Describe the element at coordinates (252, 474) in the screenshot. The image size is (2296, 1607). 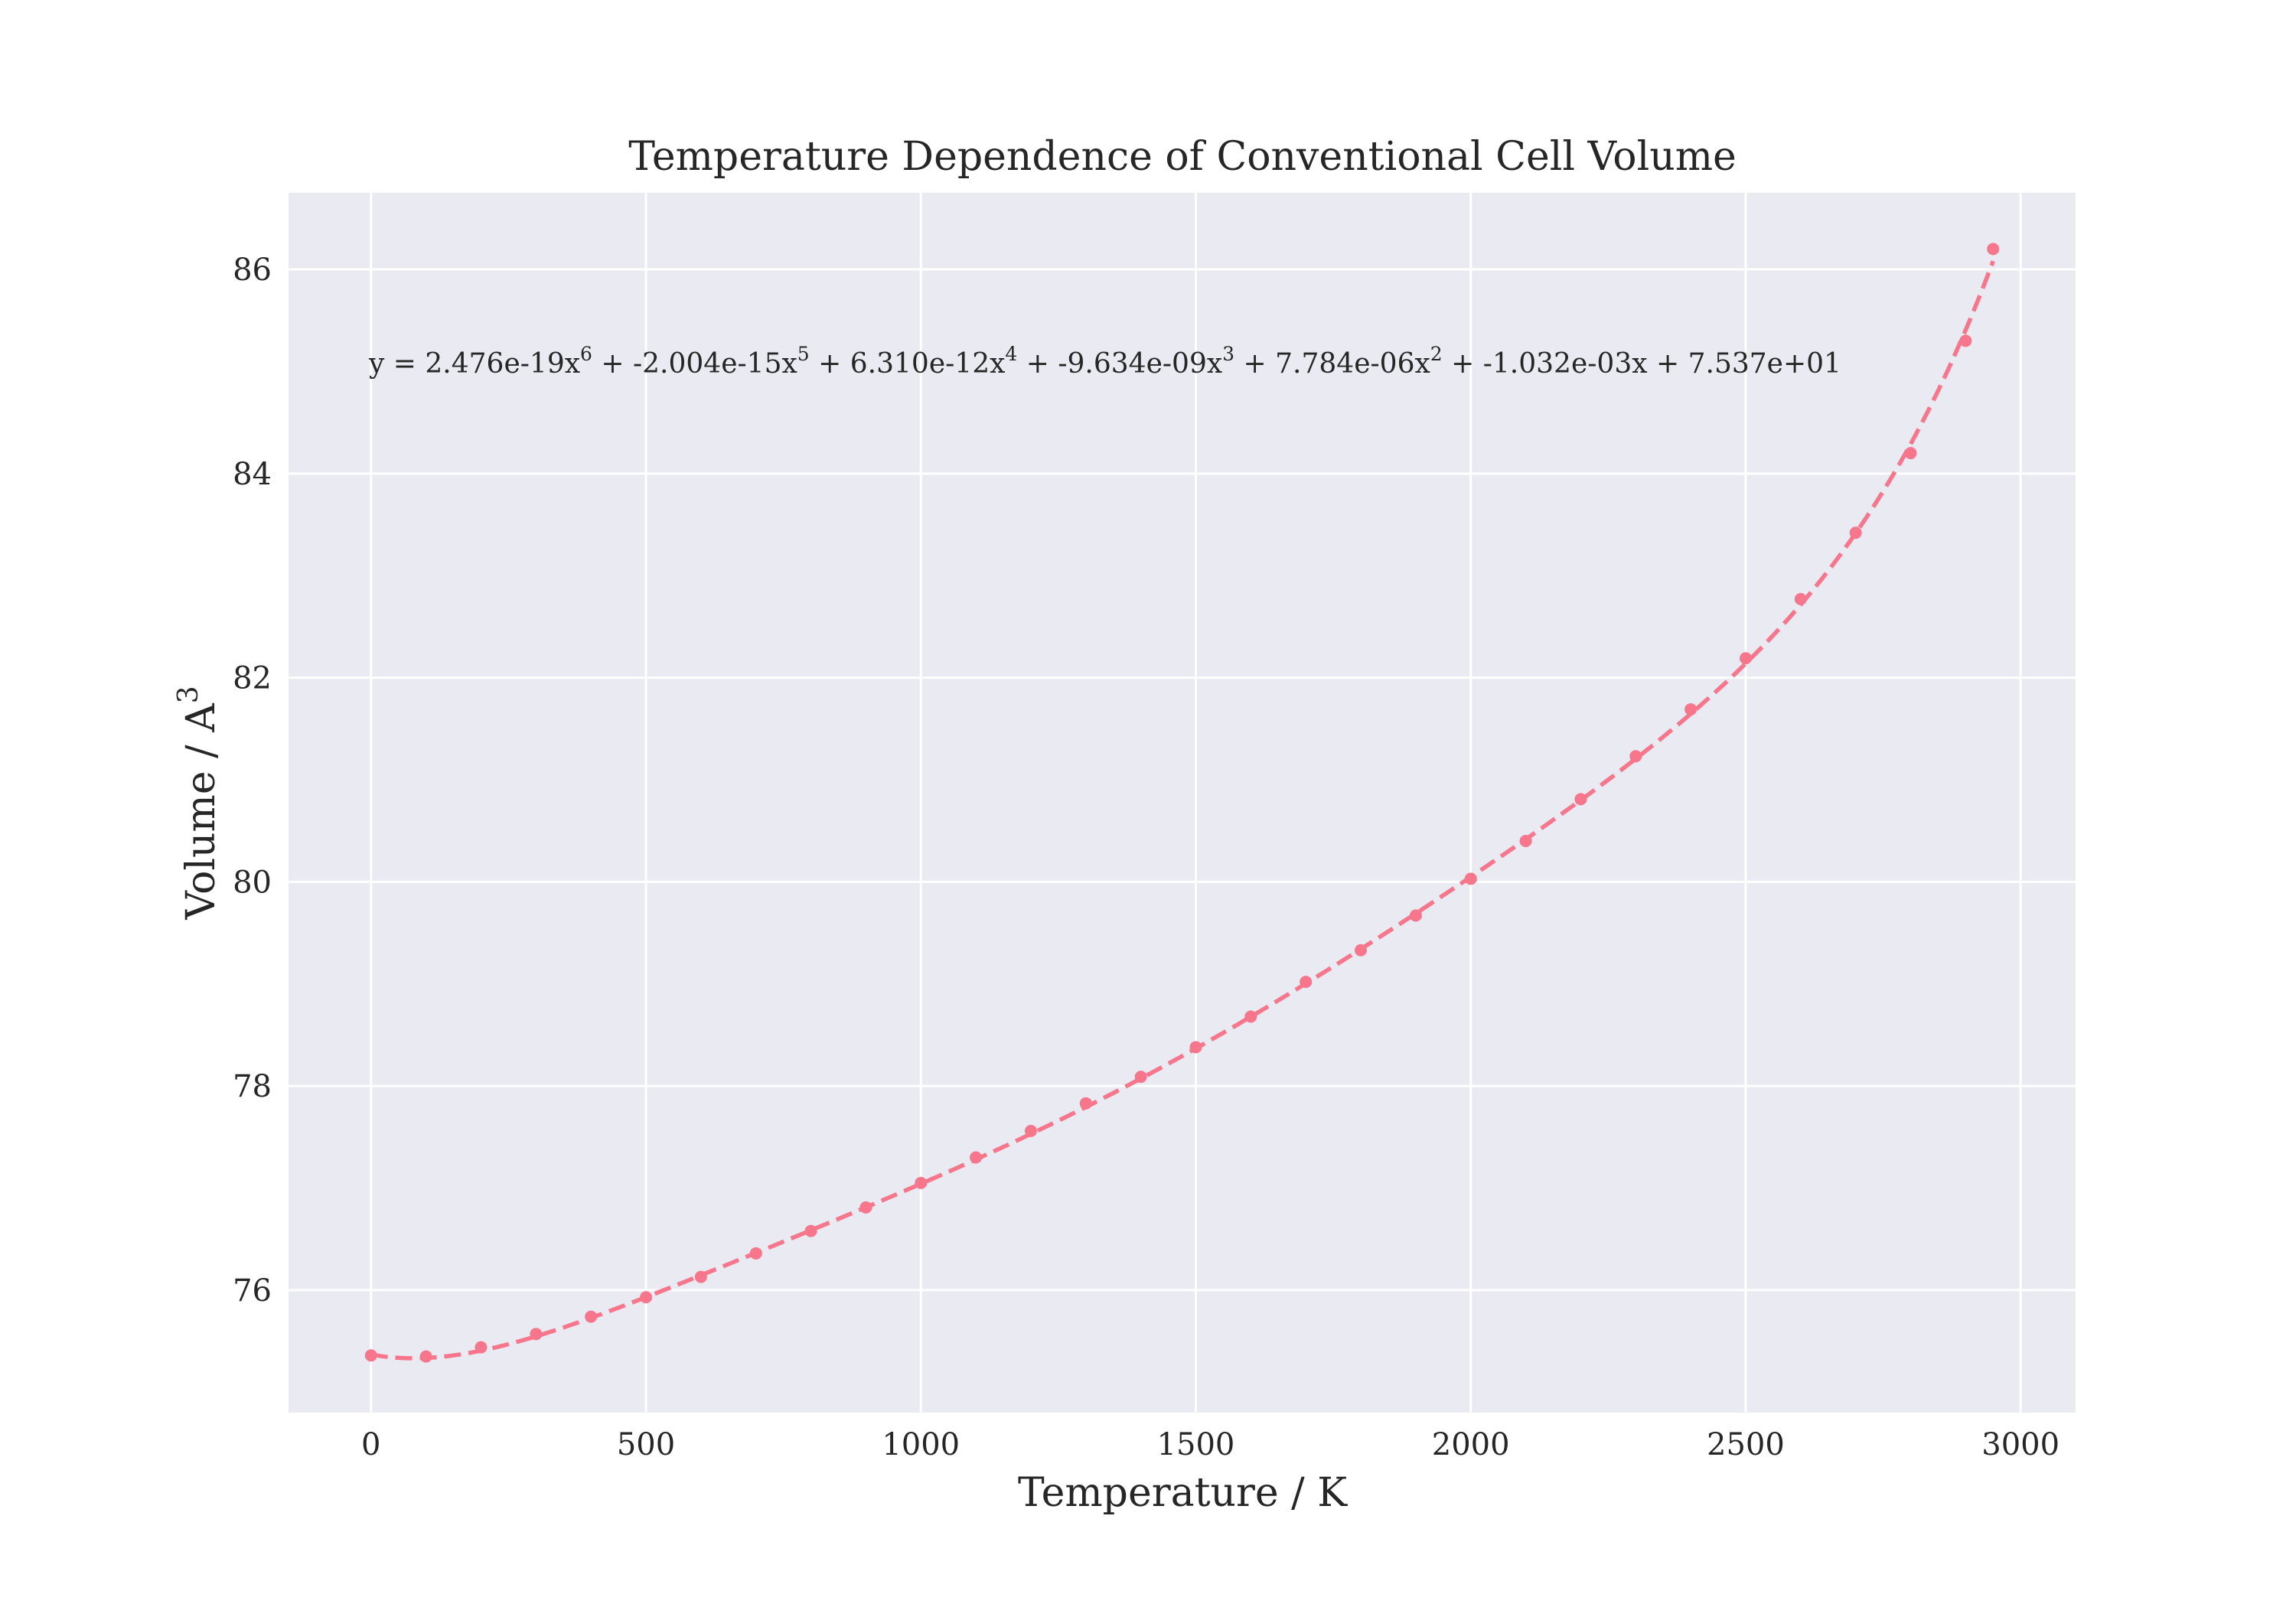
I see `y-tick-label: 84` at that location.